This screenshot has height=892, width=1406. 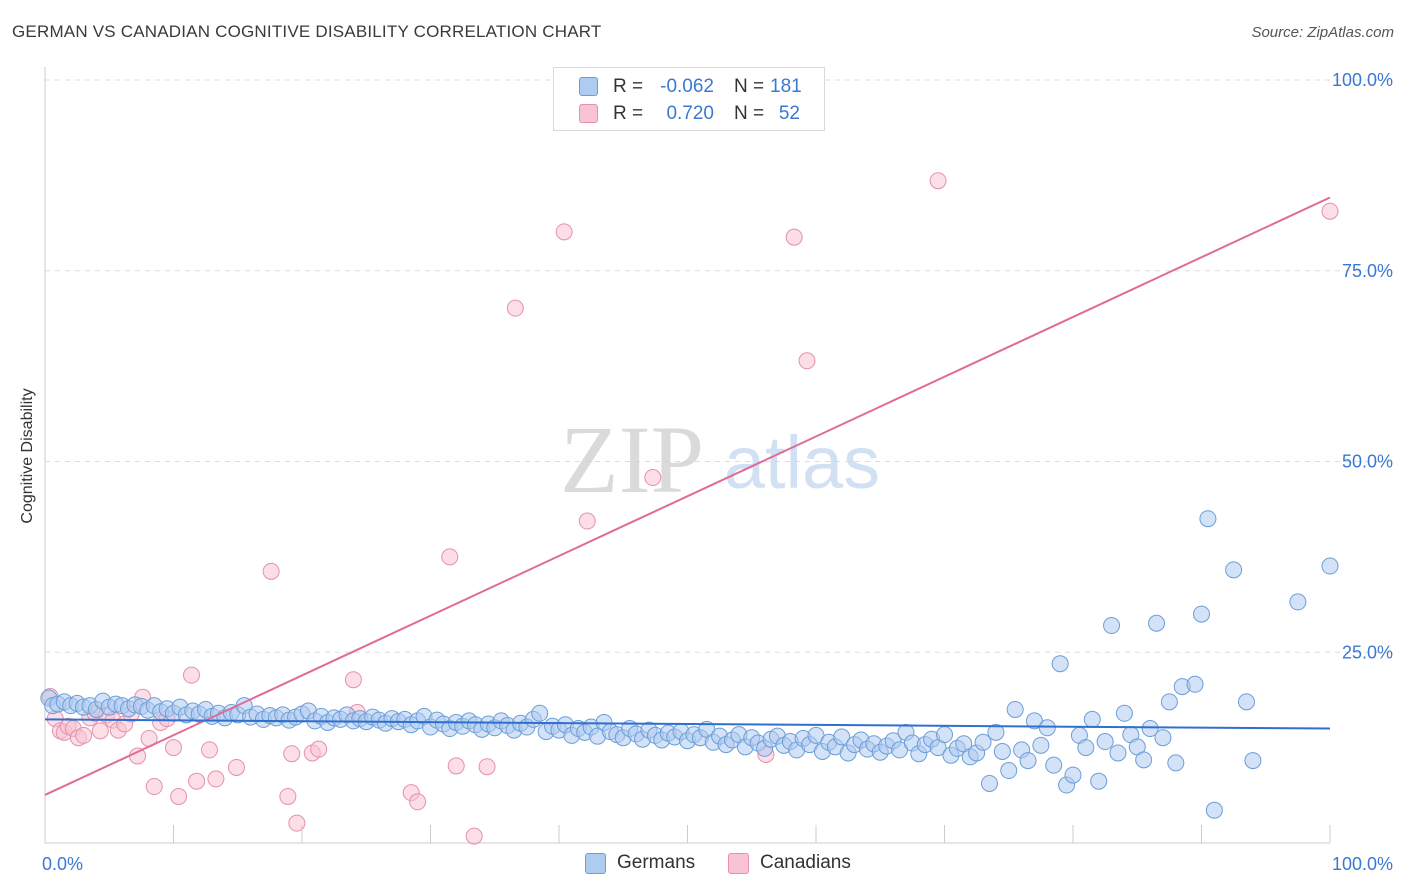 I want to click on watermark-atlas: atlas, so click(x=802, y=462).